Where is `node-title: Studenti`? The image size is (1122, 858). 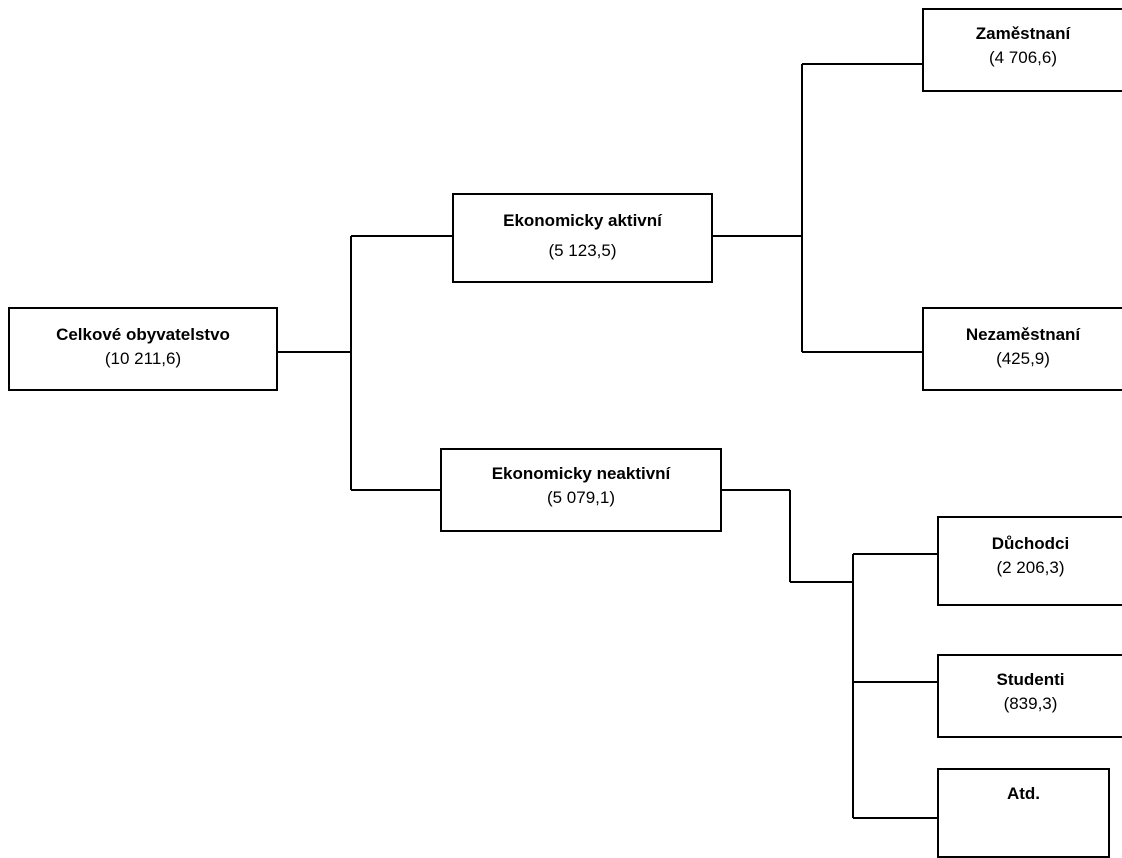
node-title: Studenti is located at coordinates (1030, 679).